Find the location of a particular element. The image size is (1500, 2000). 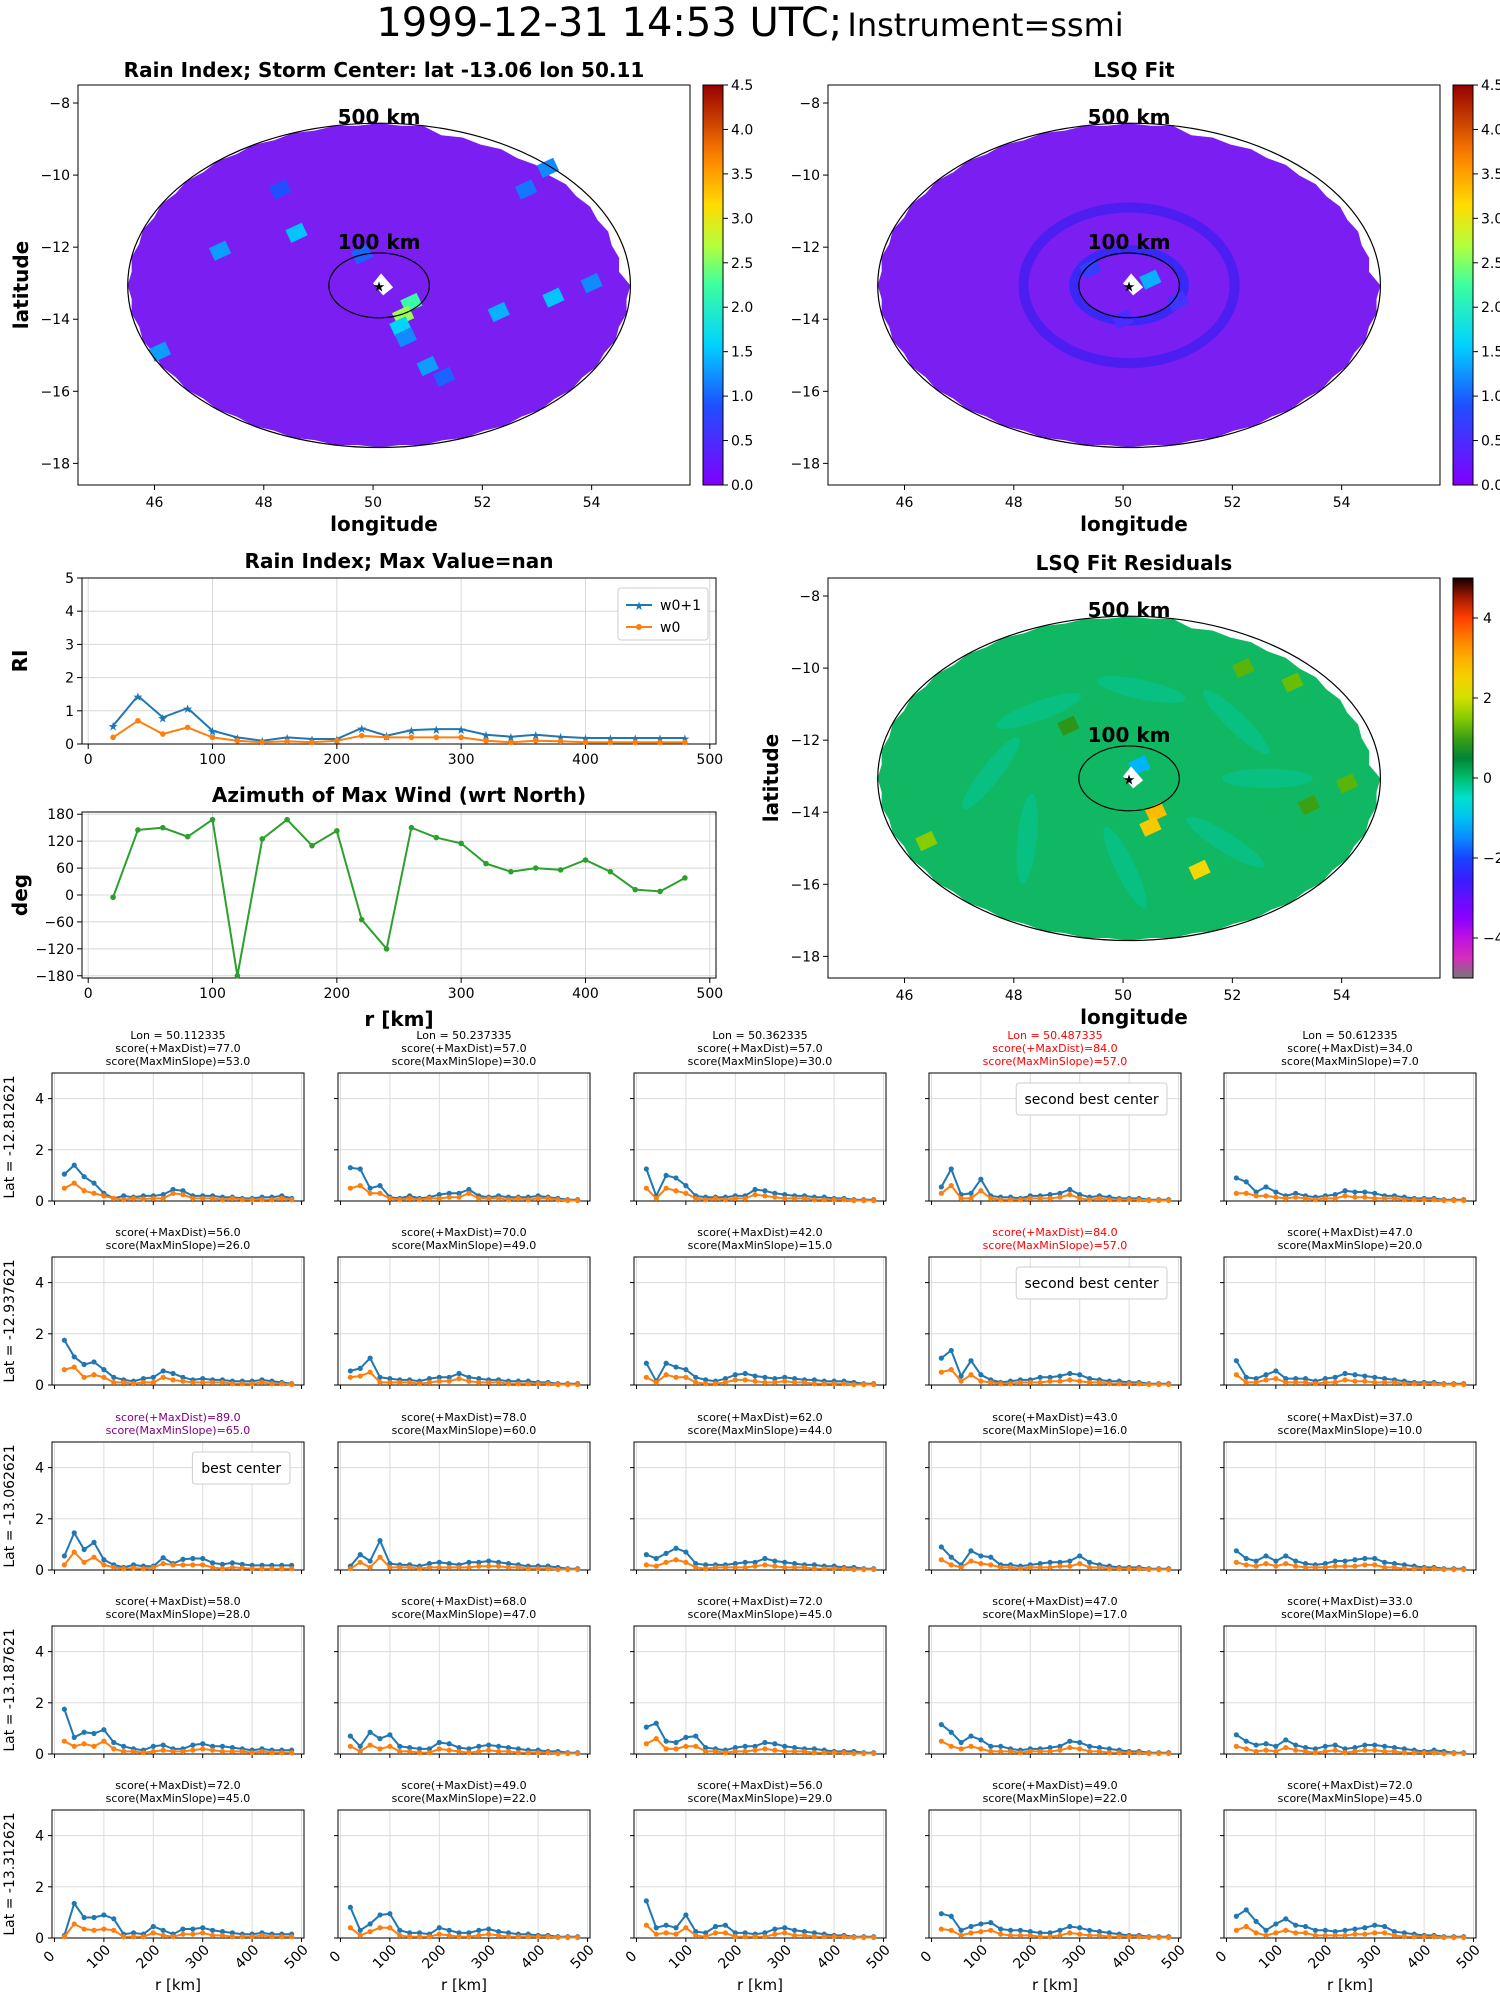

y-tick-label: 4 is located at coordinates (39, 1100).